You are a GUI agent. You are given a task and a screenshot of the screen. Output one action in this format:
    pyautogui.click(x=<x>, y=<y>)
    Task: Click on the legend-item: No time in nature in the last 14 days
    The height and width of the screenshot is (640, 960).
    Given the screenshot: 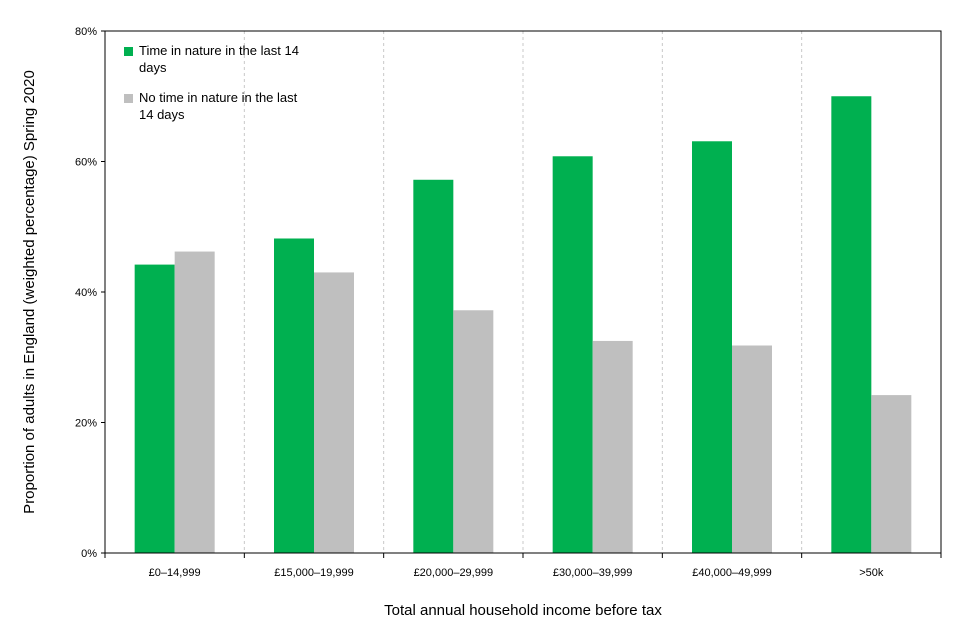 What is the action you would take?
    pyautogui.click(x=211, y=106)
    